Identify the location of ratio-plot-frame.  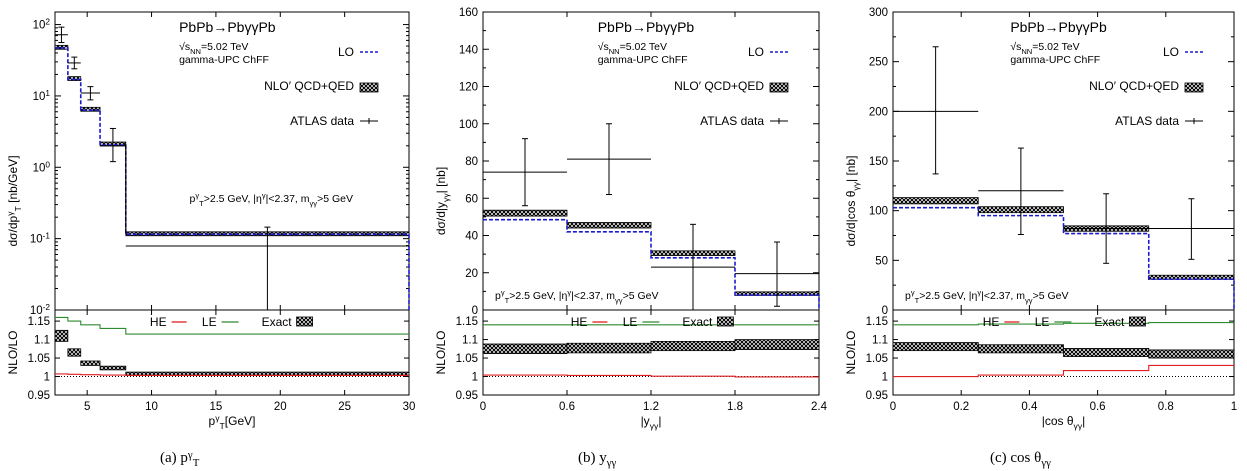
(232, 352).